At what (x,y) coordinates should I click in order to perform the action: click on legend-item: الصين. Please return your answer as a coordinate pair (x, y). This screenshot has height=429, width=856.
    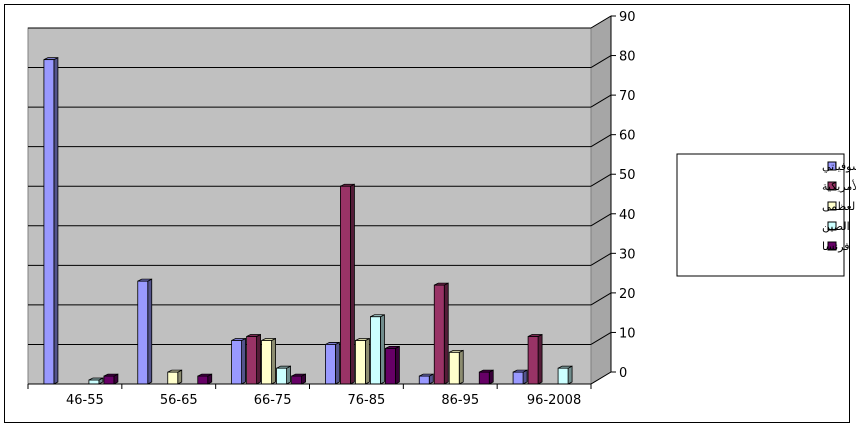
    Looking at the image, I should click on (836, 226).